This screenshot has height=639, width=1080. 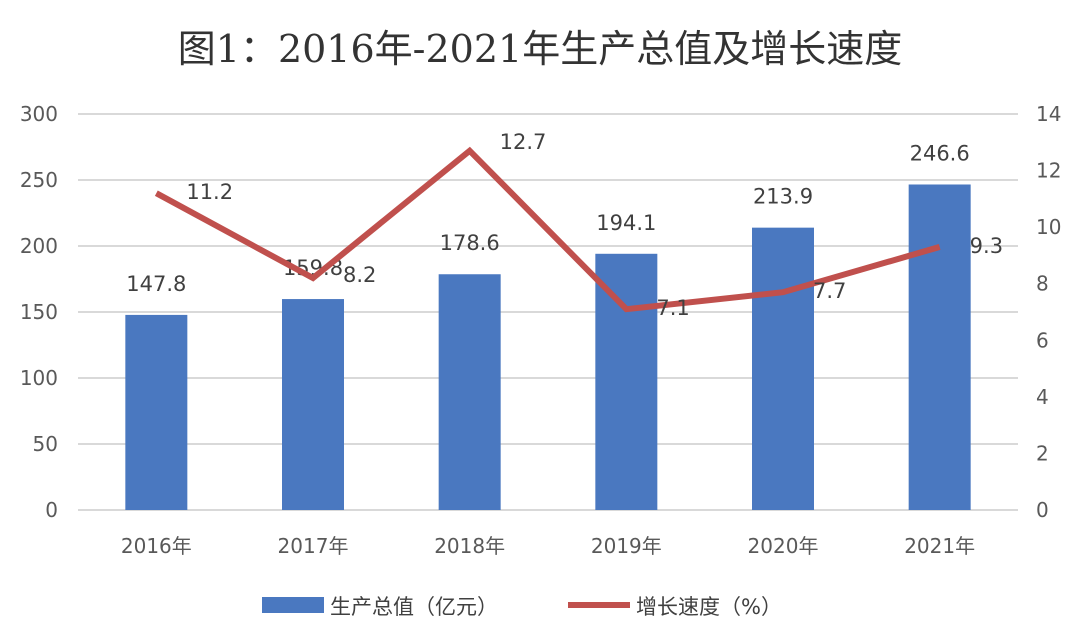 What do you see at coordinates (1042, 284) in the screenshot?
I see `y-right-tick-label: 8` at bounding box center [1042, 284].